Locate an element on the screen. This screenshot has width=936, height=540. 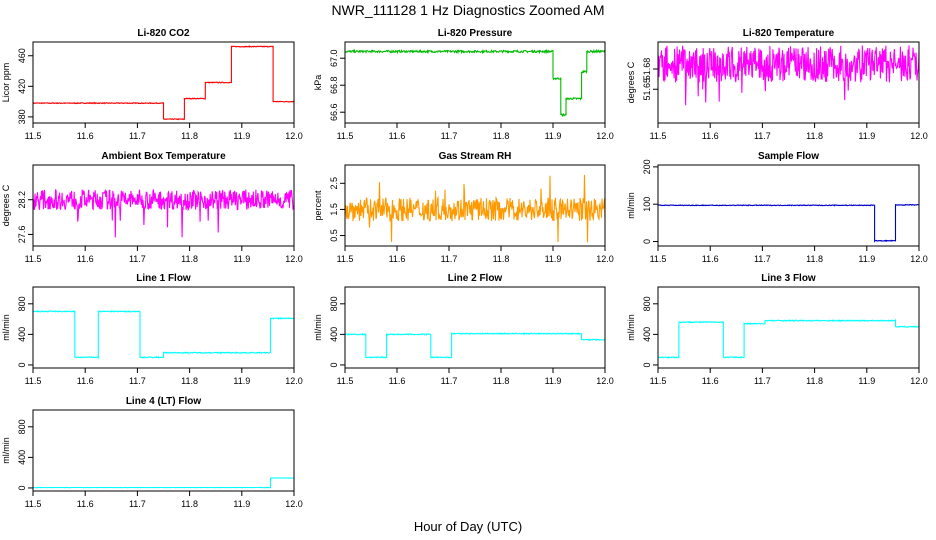
rh-ytick-label: 0.5 is located at coordinates (334, 235).